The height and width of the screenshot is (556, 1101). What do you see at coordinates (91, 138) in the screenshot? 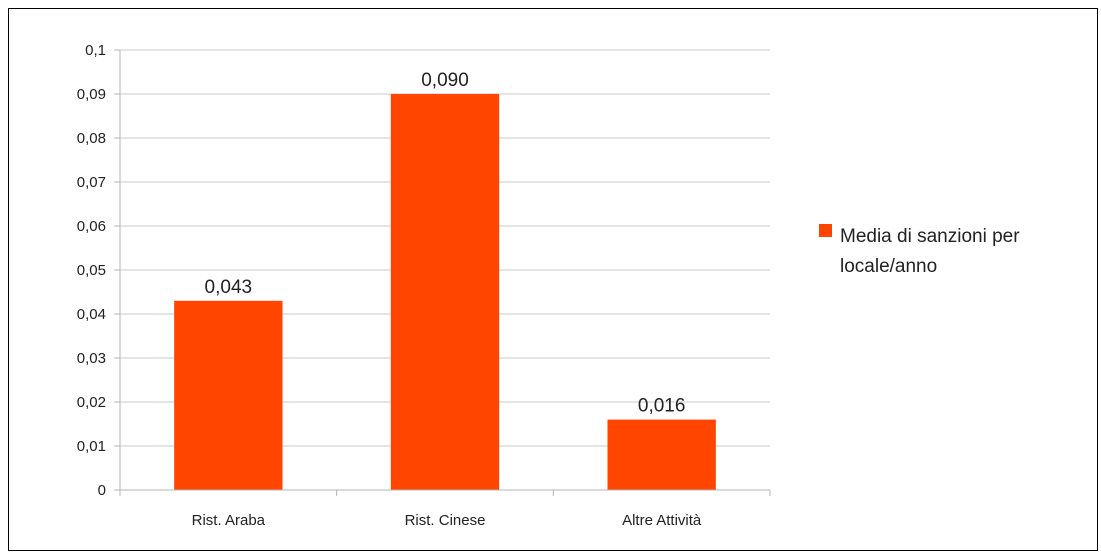
I see `y-tick-label: 0,08` at bounding box center [91, 138].